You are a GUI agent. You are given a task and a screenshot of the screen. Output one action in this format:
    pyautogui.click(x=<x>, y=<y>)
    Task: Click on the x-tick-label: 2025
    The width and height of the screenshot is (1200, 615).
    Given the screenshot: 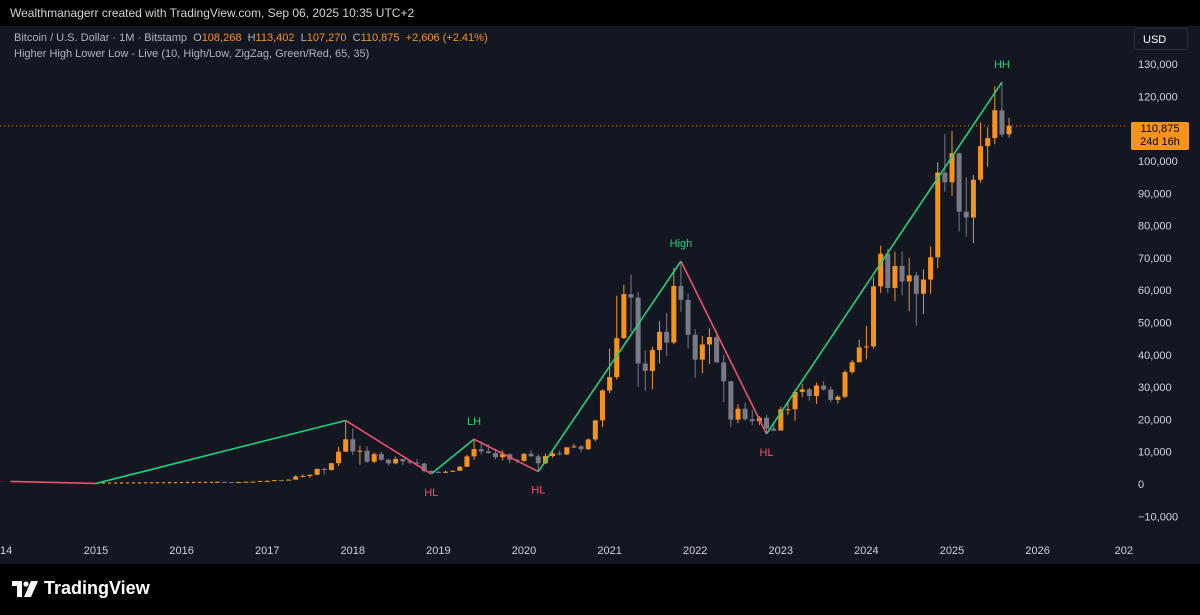 What is the action you would take?
    pyautogui.click(x=952, y=551)
    